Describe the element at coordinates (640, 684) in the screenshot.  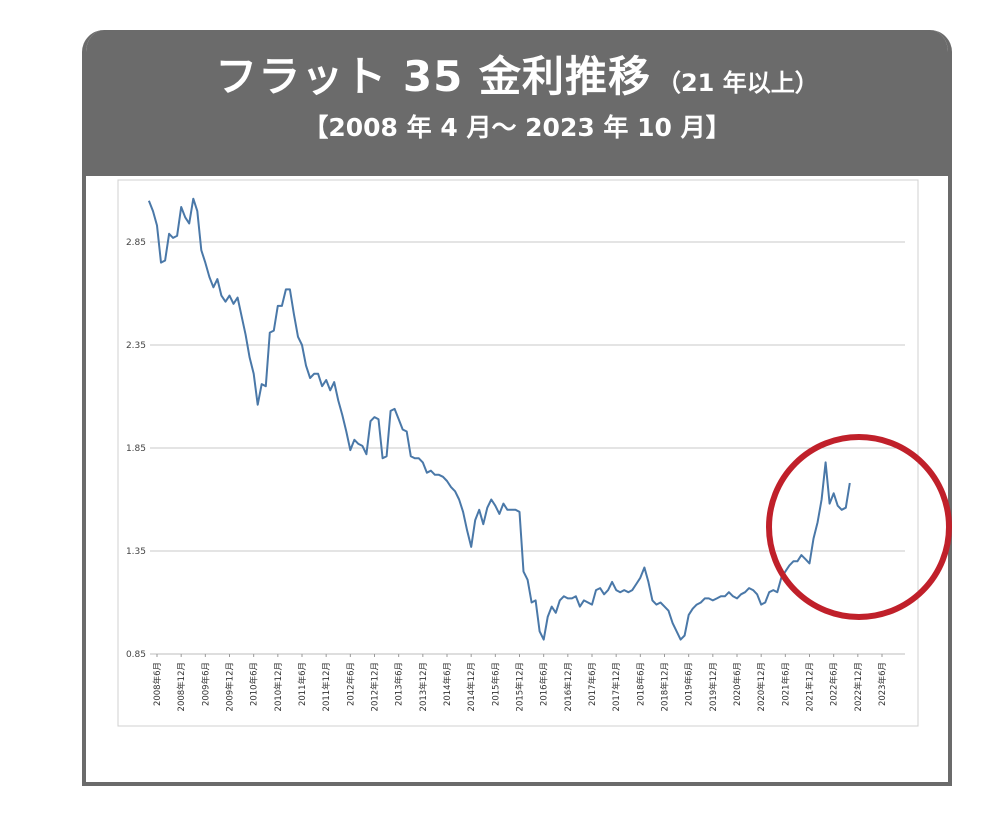
I see `x-tick-label: 2018年6月` at that location.